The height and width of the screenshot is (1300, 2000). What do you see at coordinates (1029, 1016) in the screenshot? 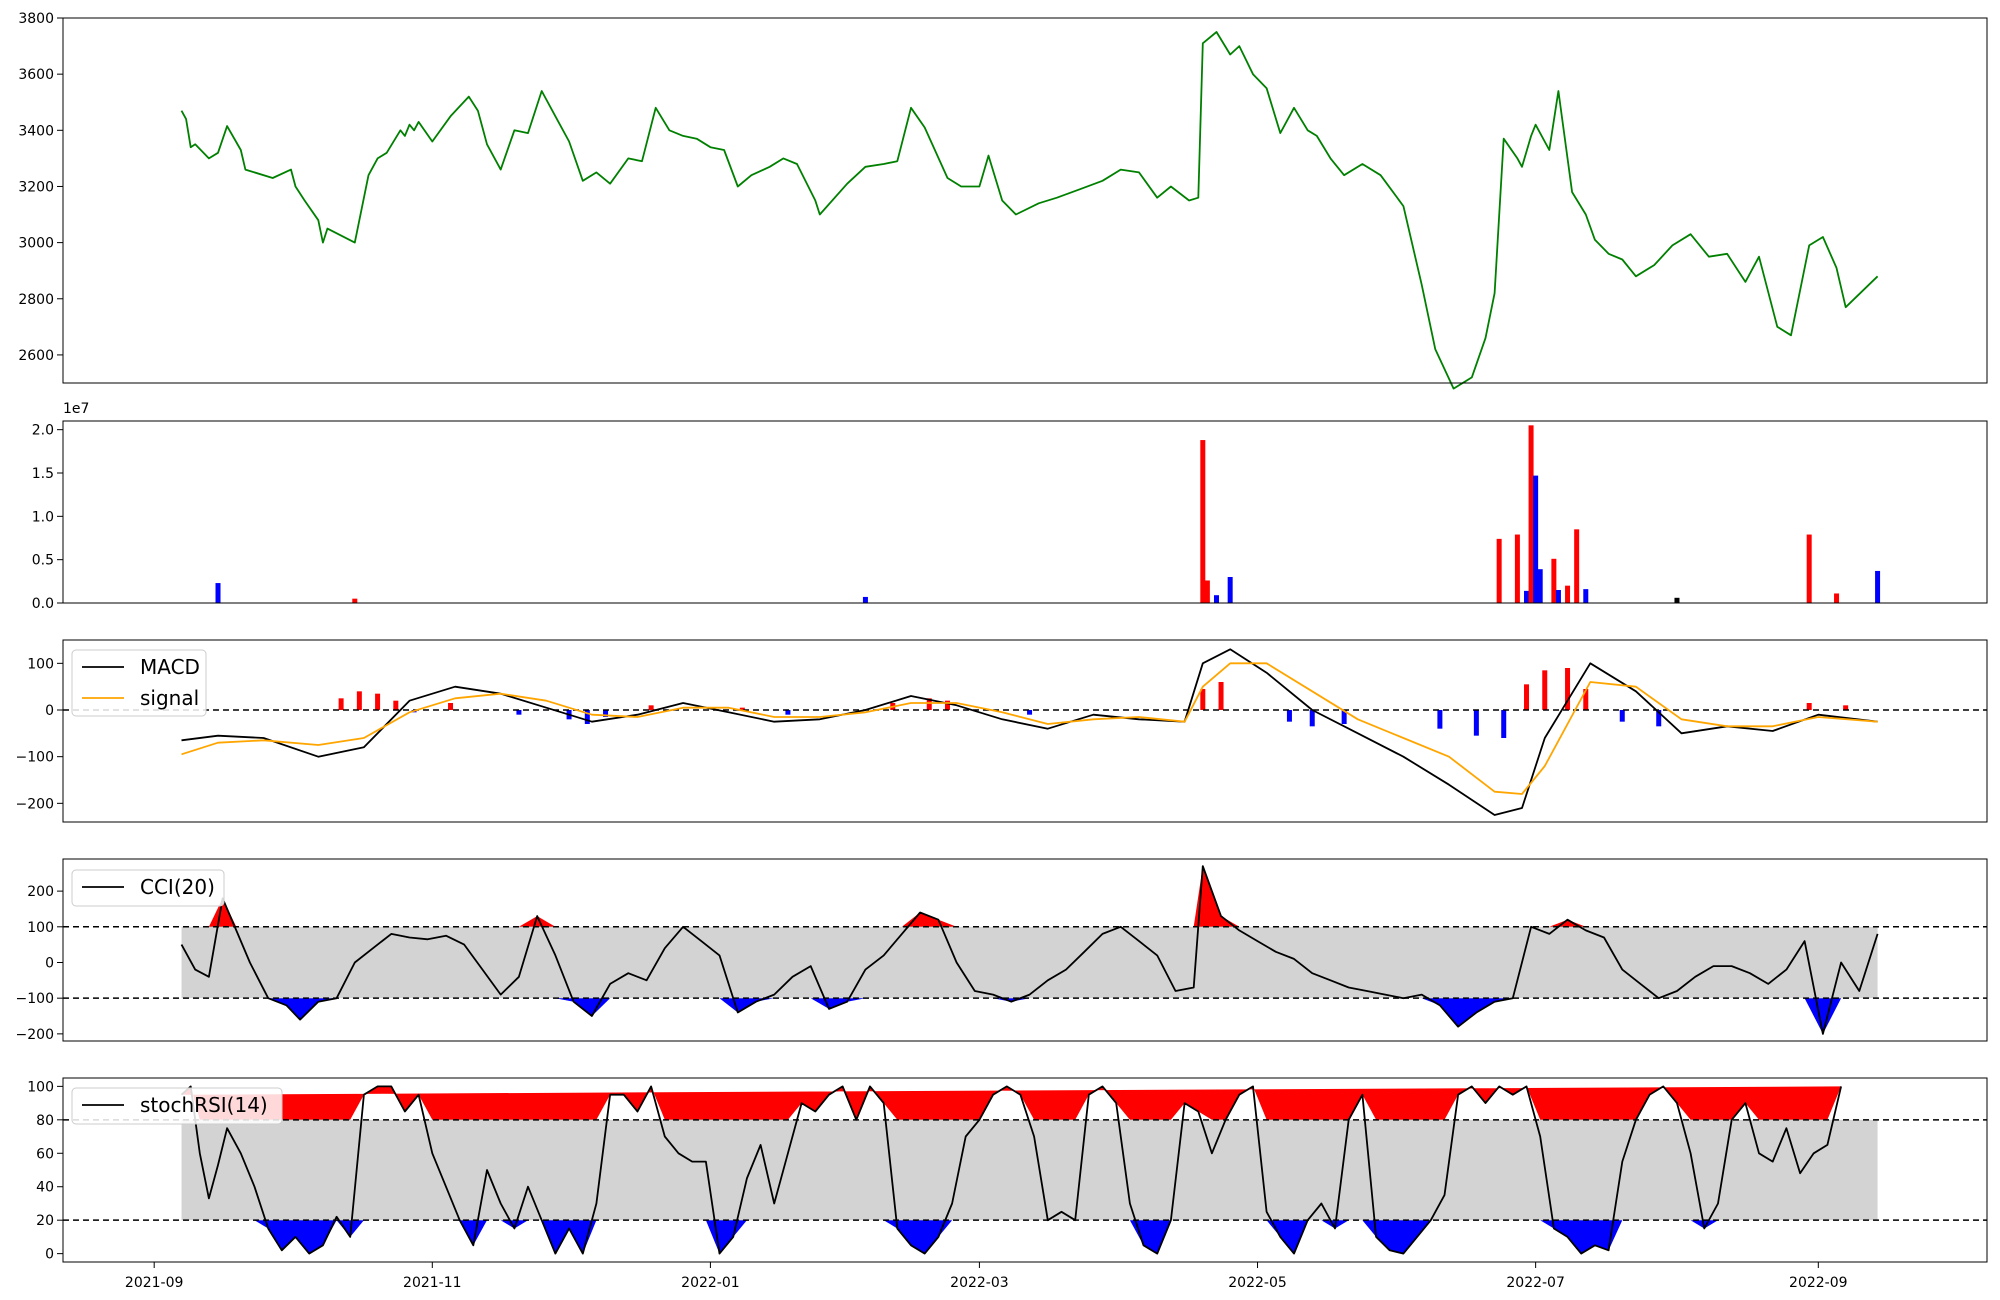
I see `cci-oversold-fill` at bounding box center [1029, 1016].